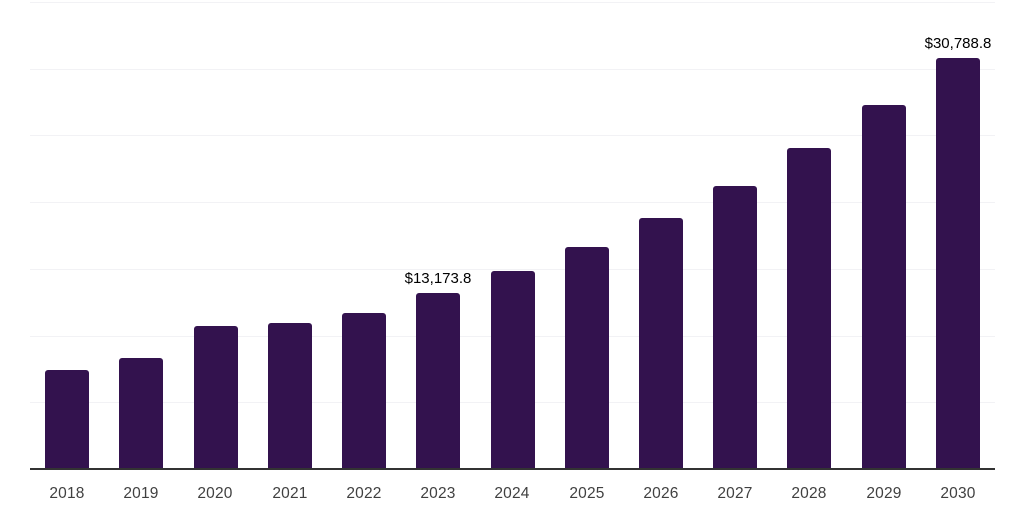 Image resolution: width=1024 pixels, height=512 pixels. I want to click on bar-2019, so click(141, 413).